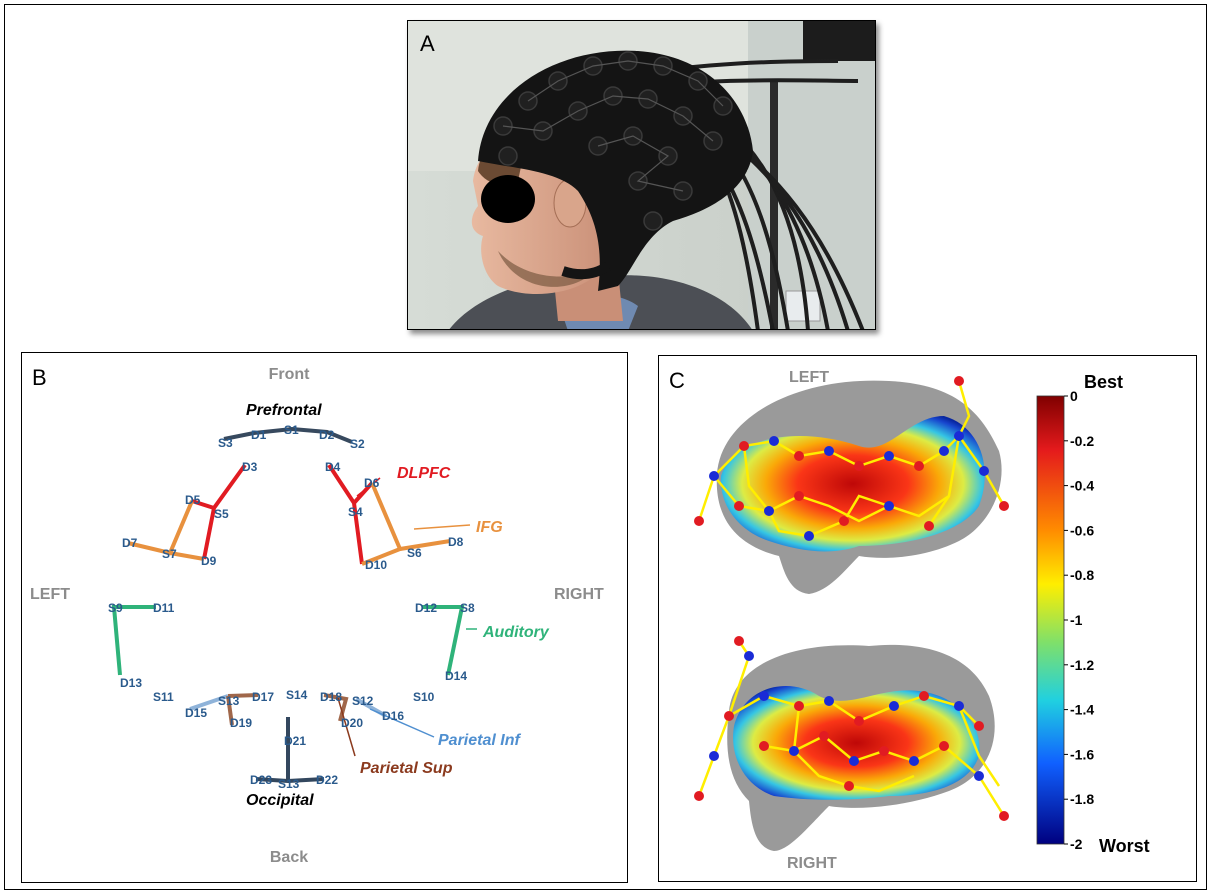  I want to click on auditory-left-connections, so click(133, 640).